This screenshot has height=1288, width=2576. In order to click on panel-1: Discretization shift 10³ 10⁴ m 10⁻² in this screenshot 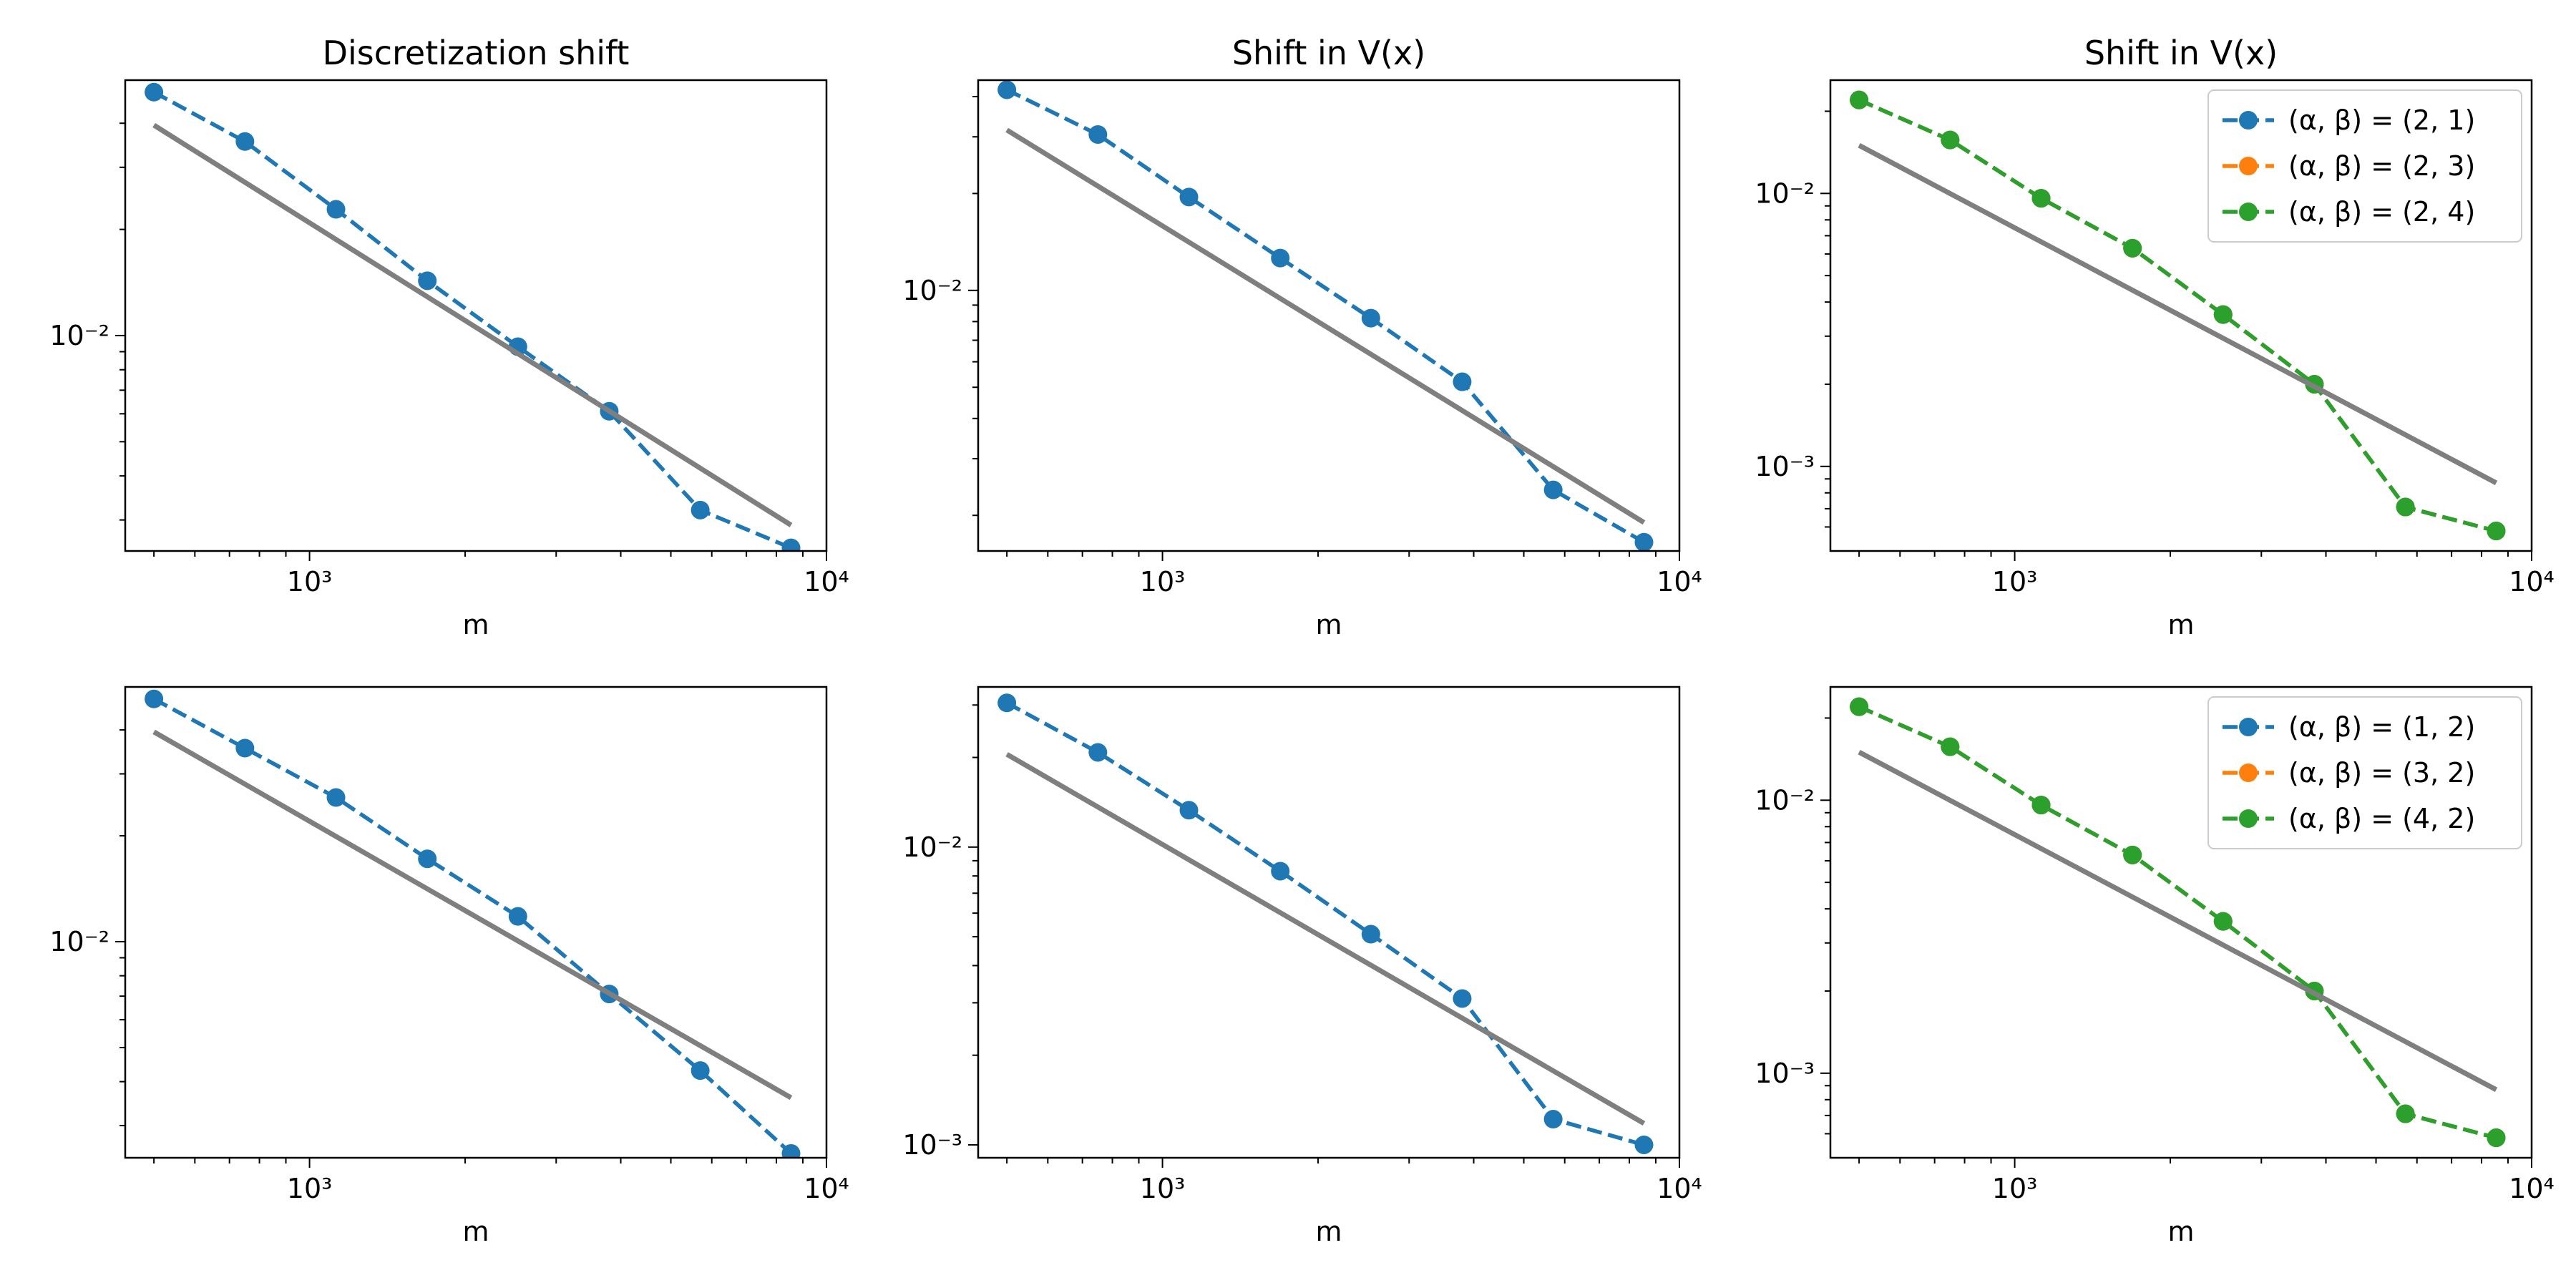, I will do `click(449, 337)`.